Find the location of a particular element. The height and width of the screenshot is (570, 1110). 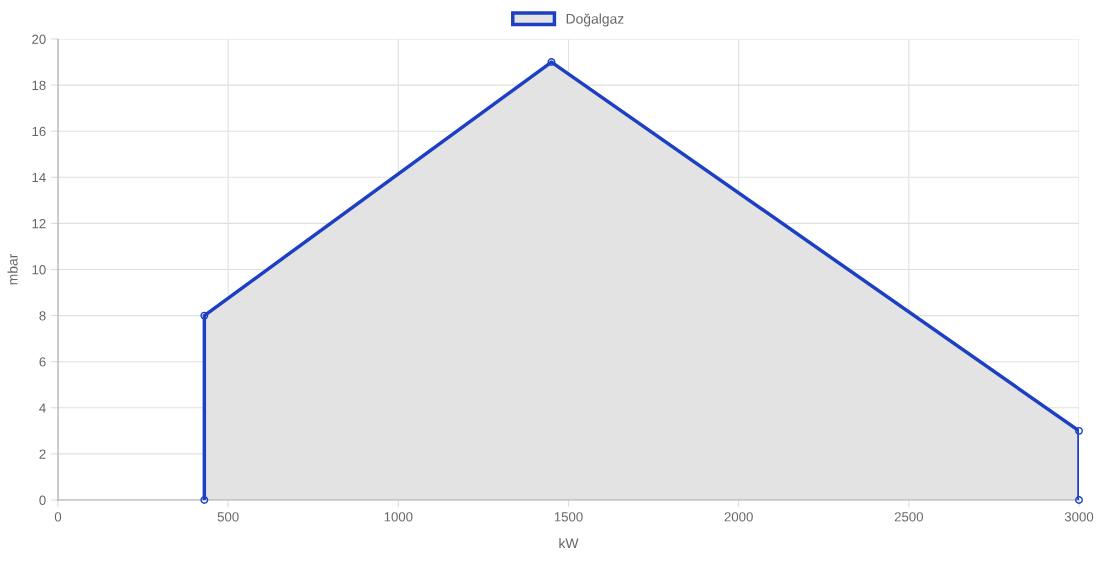

y-tick-label: 16 is located at coordinates (39, 131).